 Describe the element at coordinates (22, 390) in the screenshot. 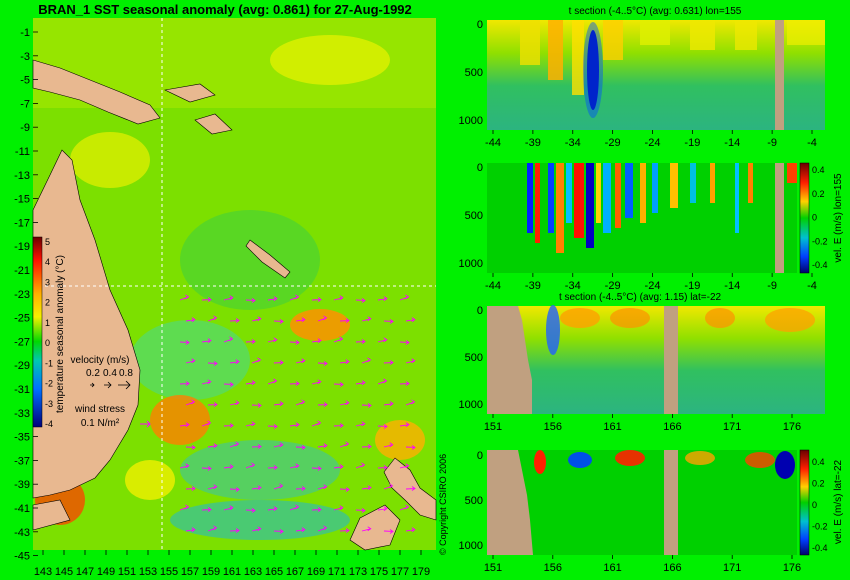

I see `lat-tick-label: -31` at that location.